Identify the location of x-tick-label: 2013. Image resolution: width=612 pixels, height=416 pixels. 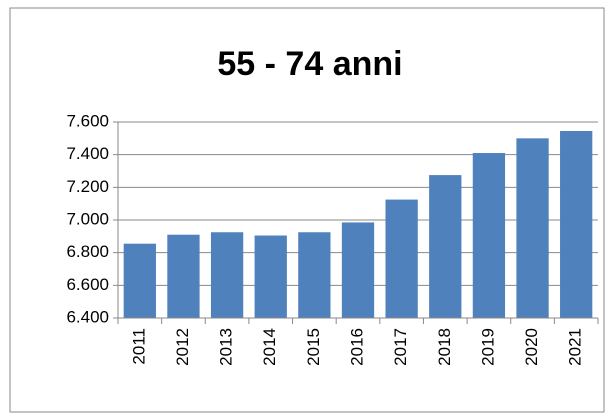
(226, 347).